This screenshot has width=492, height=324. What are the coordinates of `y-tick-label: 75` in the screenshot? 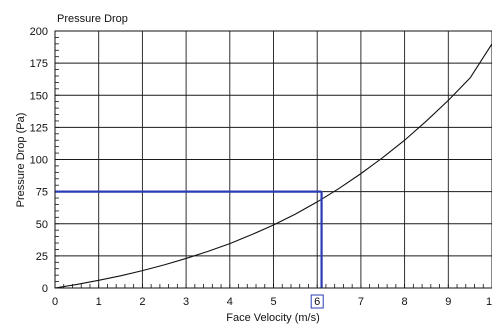 It's located at (42, 193).